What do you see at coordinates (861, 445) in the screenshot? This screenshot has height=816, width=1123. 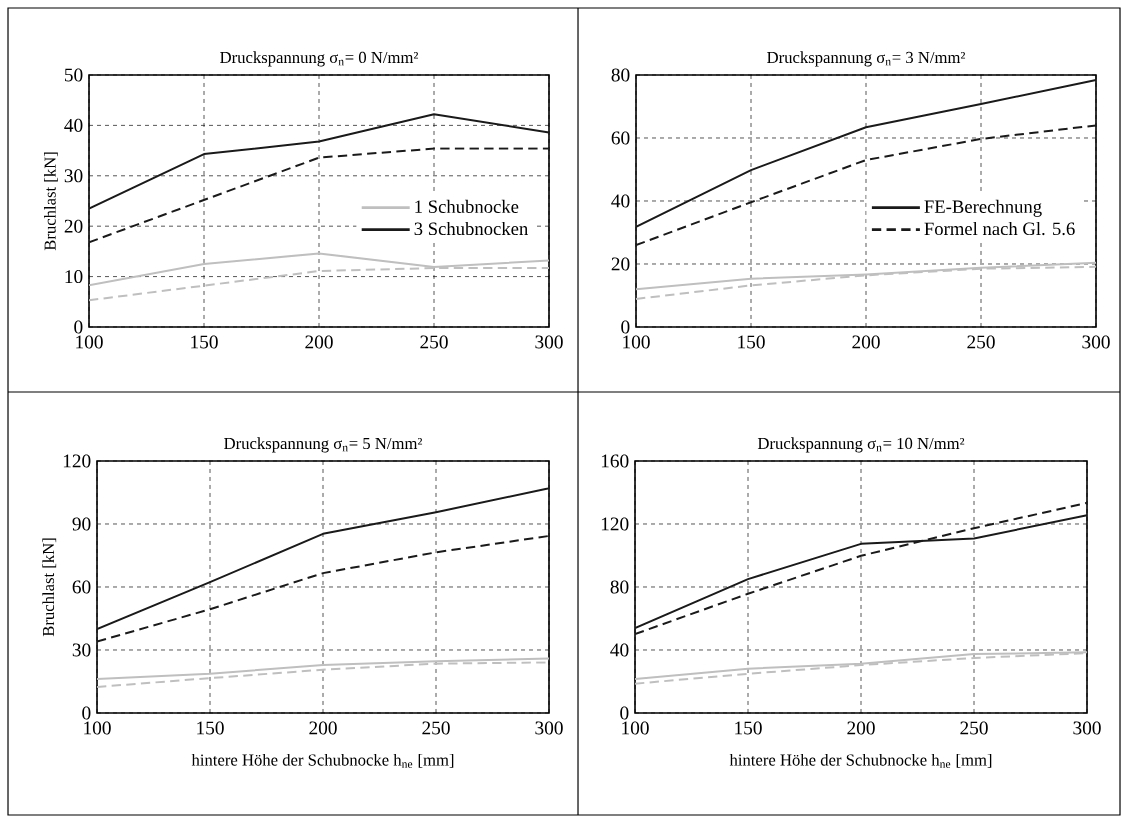 I see `chart-title: Druckspannung σ$_{n}$= 10 N/mm²` at bounding box center [861, 445].